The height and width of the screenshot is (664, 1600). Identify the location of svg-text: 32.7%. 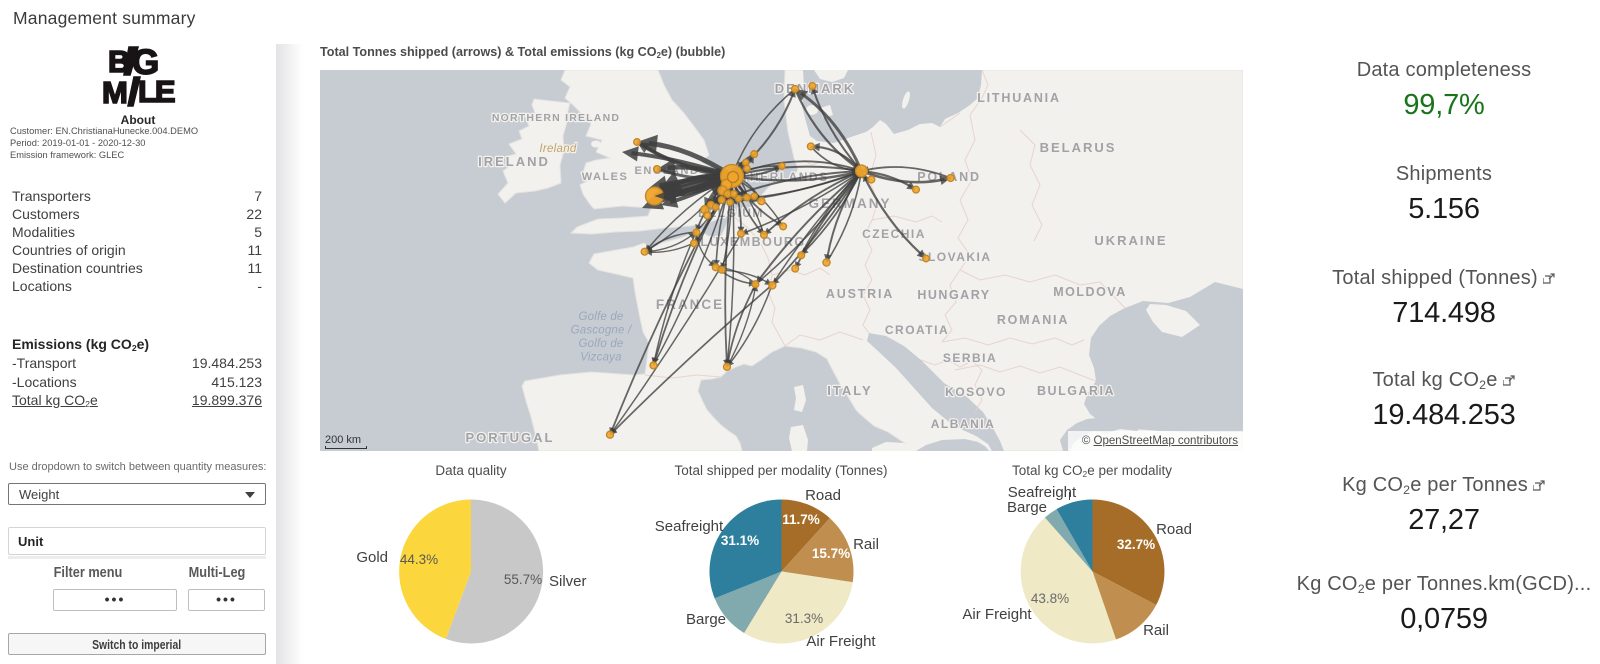
(1136, 544).